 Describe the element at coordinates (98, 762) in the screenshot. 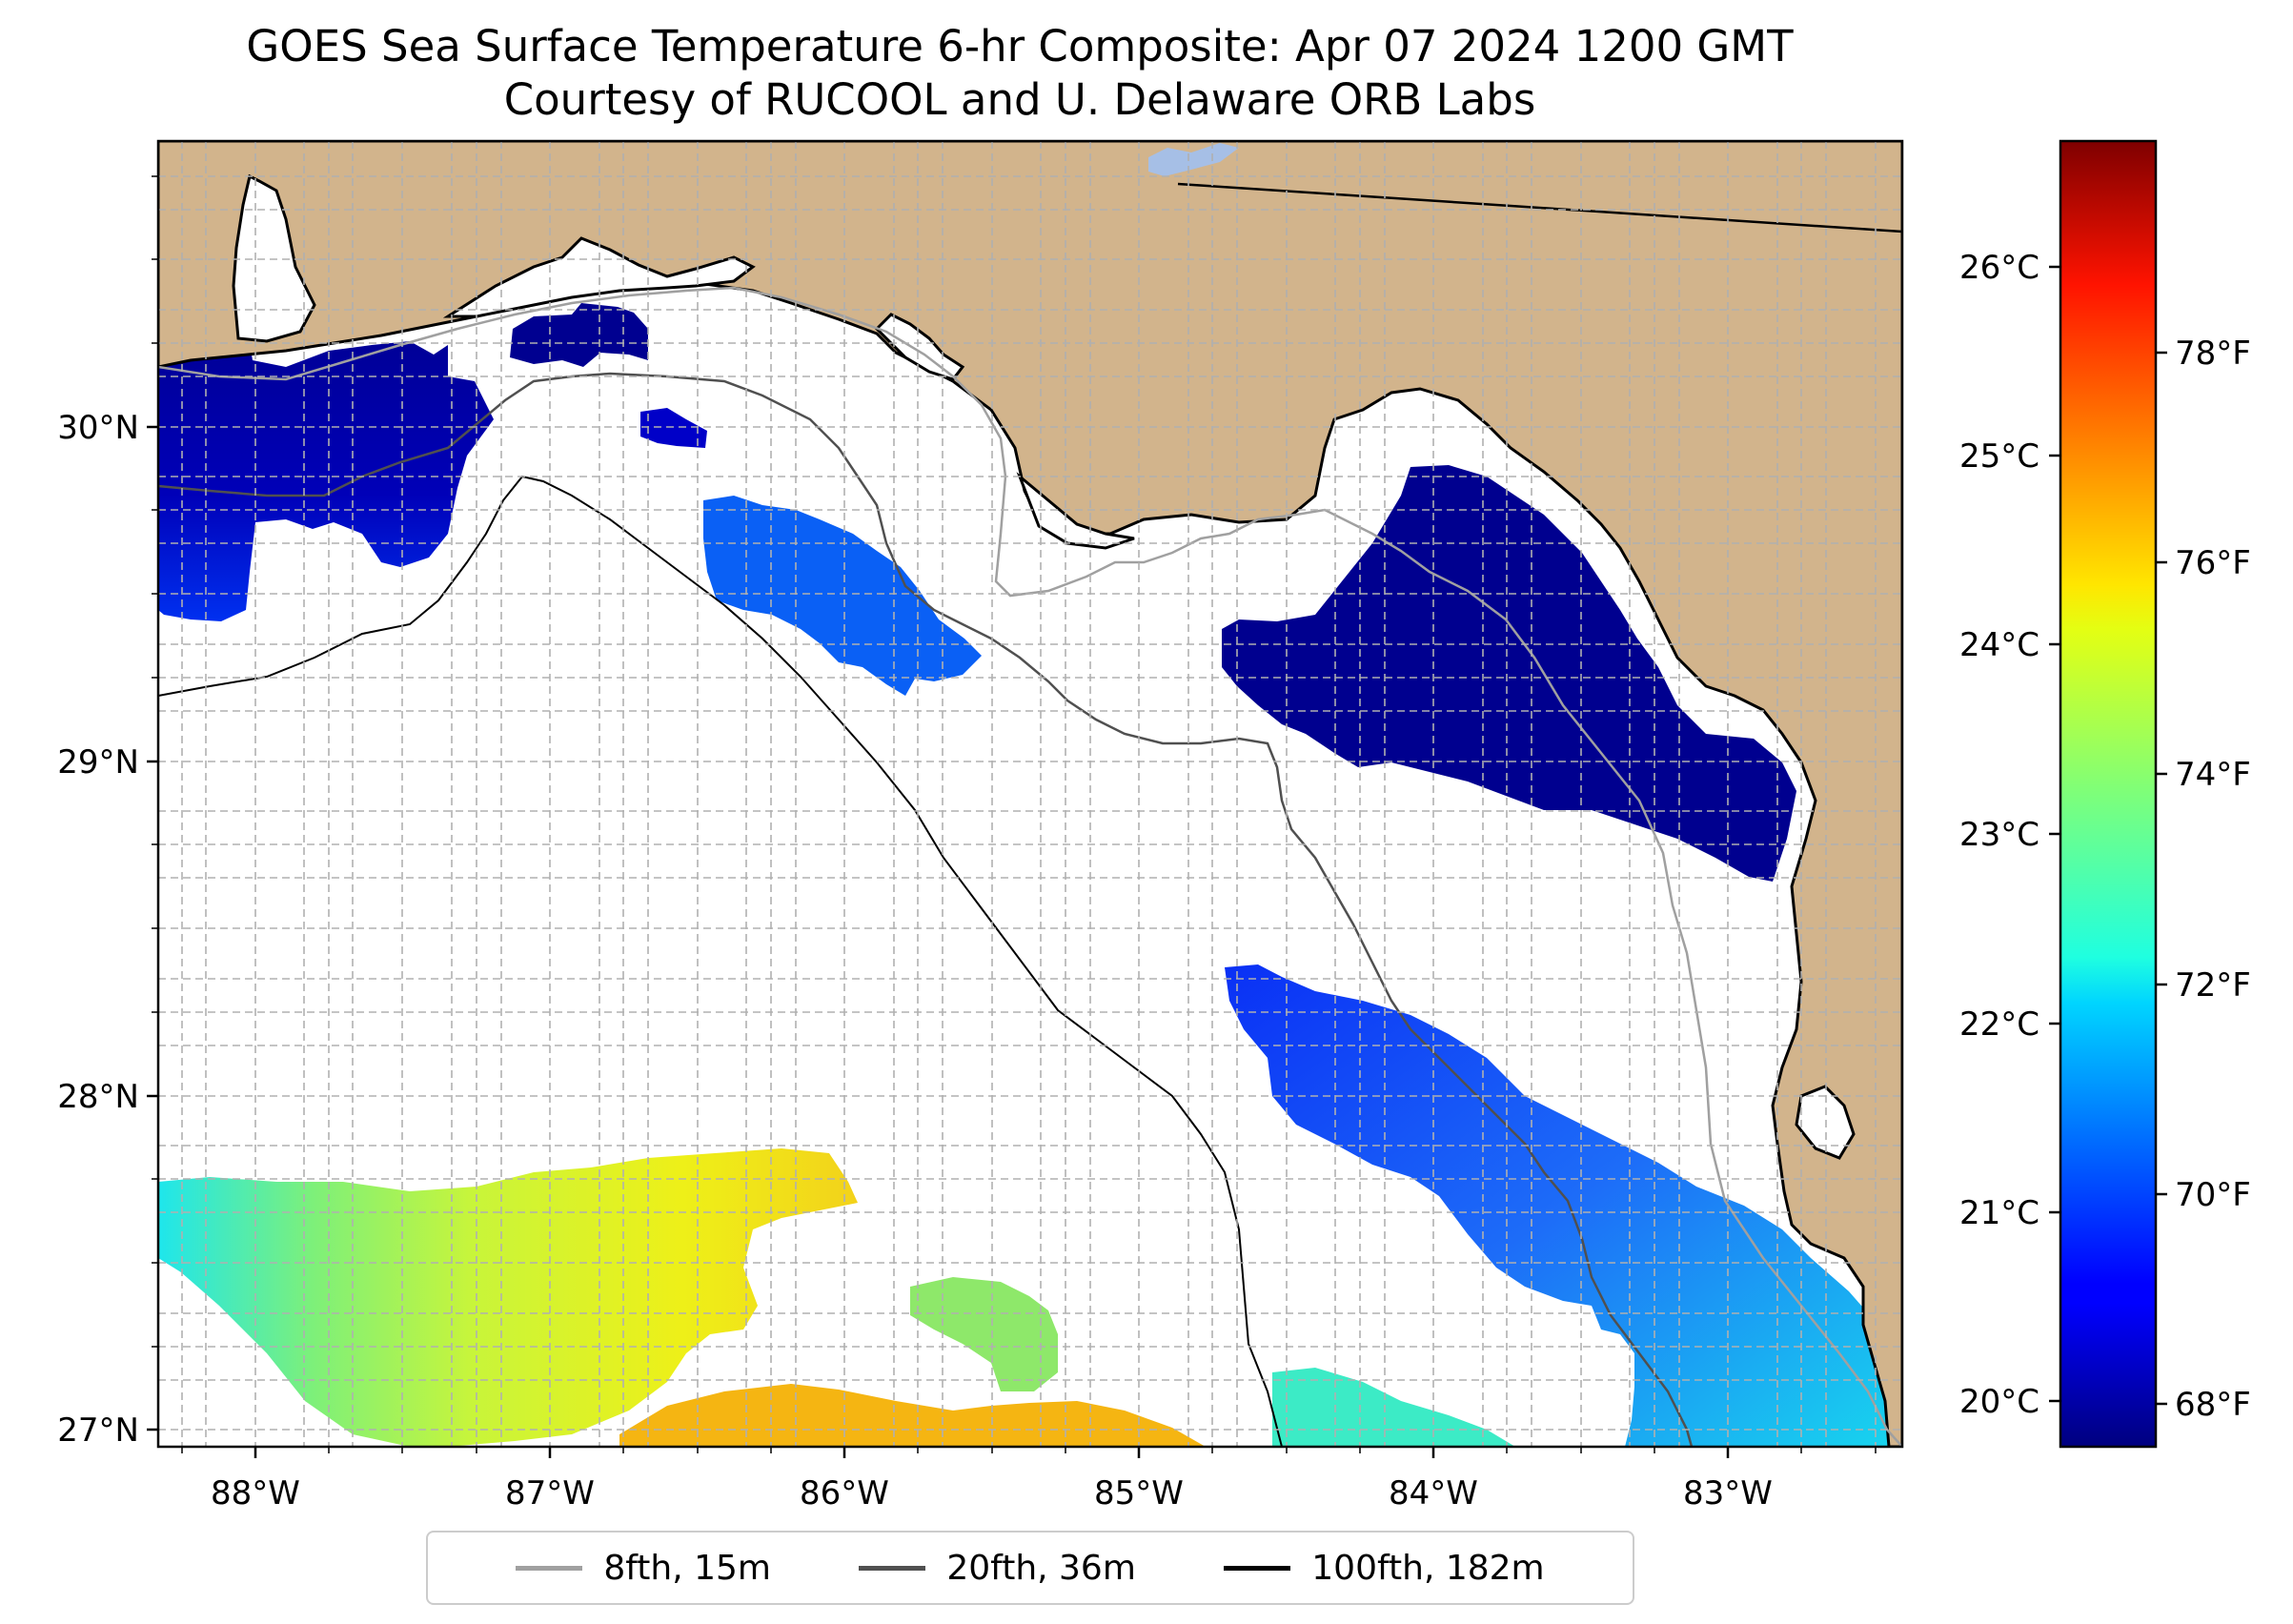

I see `lat-label-29n: 29°N` at that location.